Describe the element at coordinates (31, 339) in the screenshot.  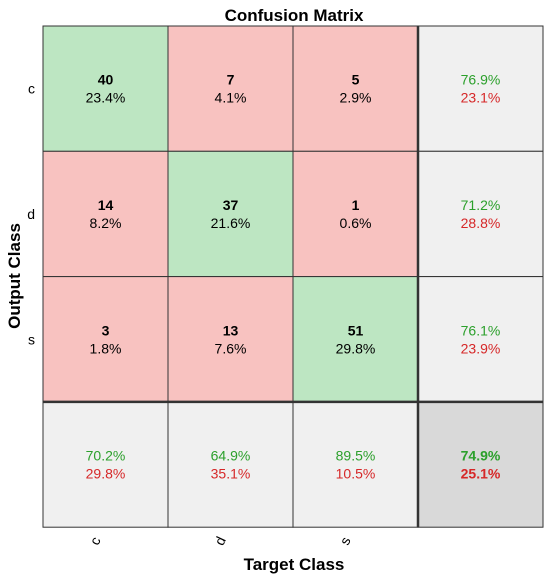
I see `y-tick-label: s` at that location.